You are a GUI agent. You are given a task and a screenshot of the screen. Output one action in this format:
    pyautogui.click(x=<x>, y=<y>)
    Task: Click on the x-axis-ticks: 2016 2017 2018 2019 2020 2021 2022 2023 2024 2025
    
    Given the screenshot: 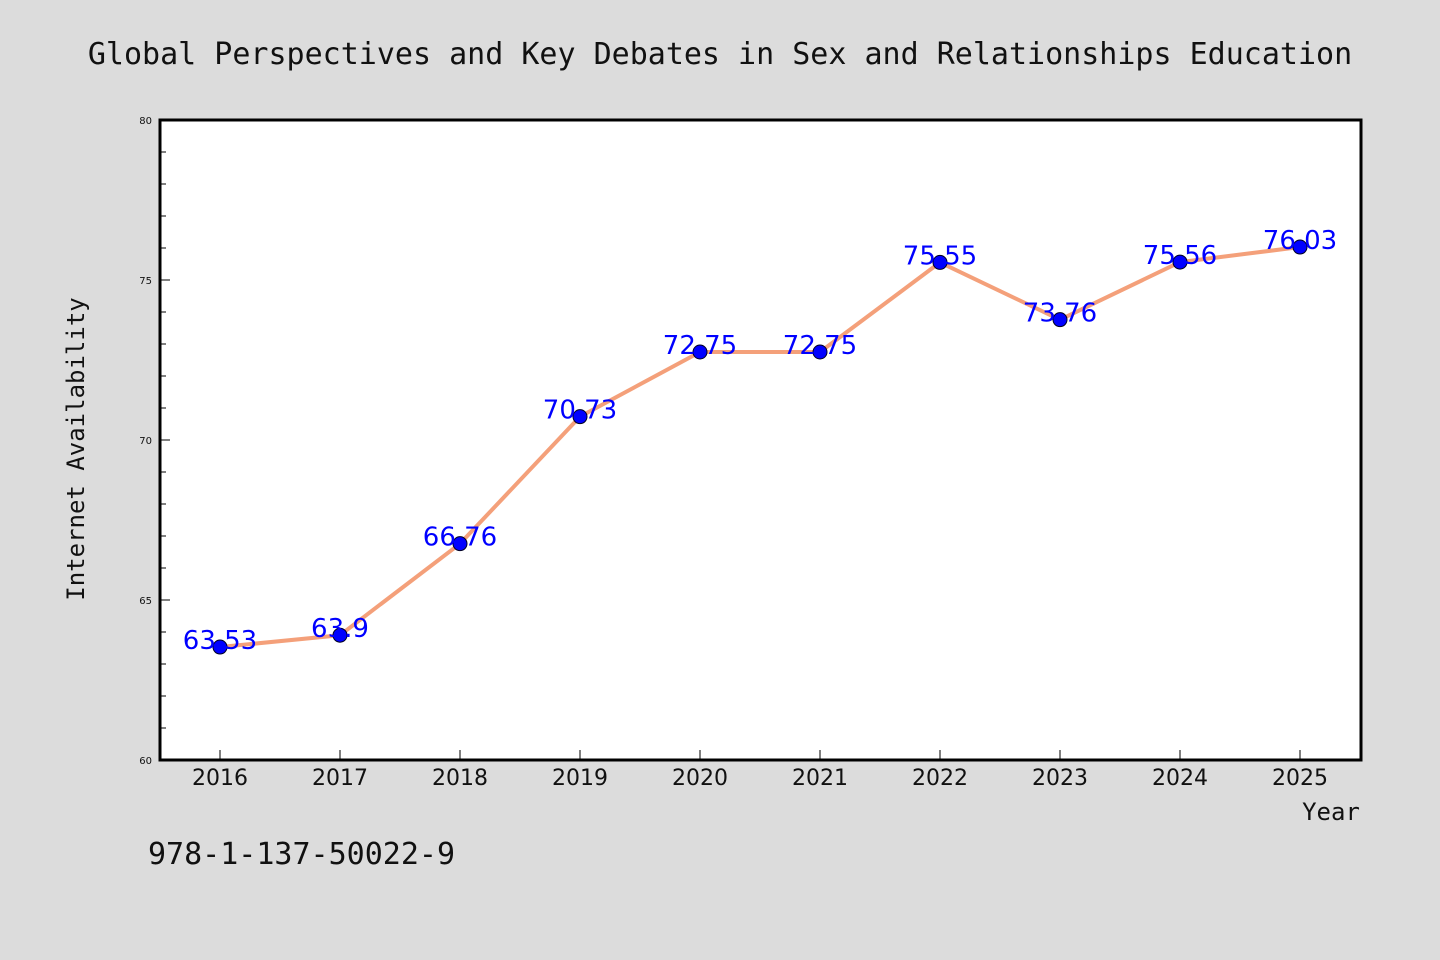 What is the action you would take?
    pyautogui.click(x=760, y=770)
    